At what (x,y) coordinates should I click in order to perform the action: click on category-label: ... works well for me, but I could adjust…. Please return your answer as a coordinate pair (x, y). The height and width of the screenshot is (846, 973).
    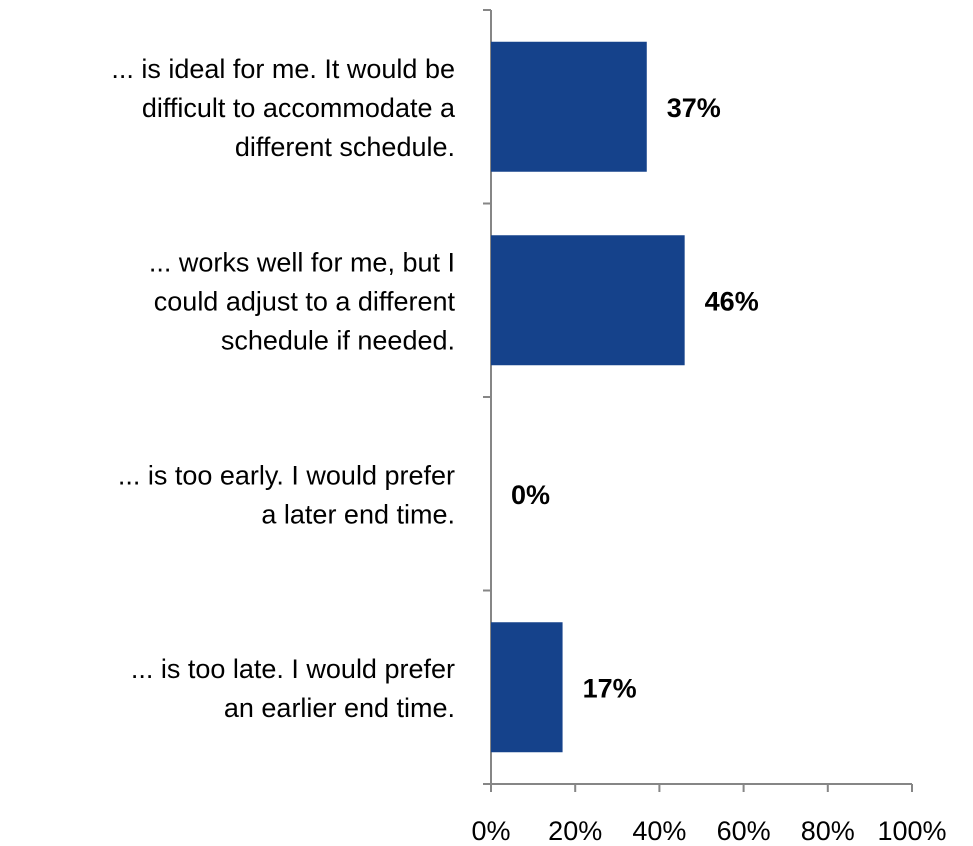
    Looking at the image, I should click on (302, 301).